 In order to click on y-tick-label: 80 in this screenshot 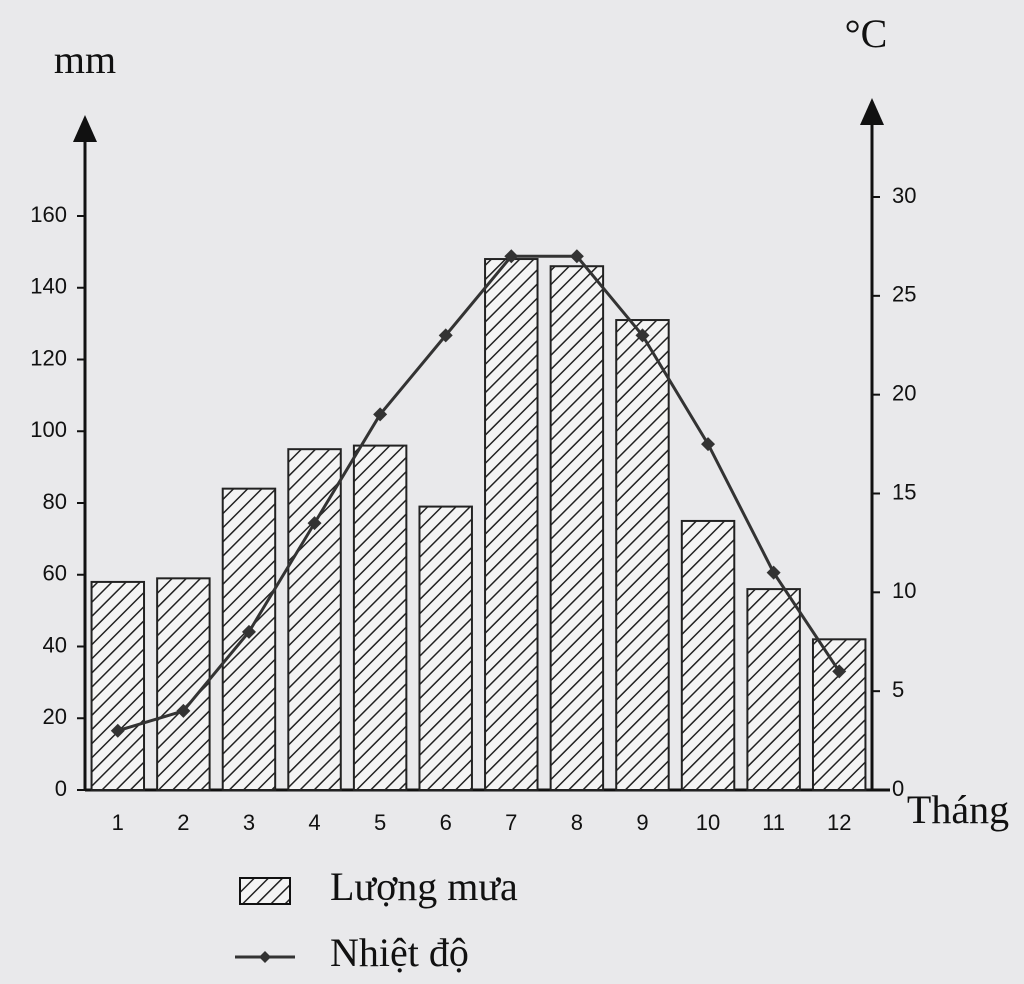, I will do `click(55, 501)`.